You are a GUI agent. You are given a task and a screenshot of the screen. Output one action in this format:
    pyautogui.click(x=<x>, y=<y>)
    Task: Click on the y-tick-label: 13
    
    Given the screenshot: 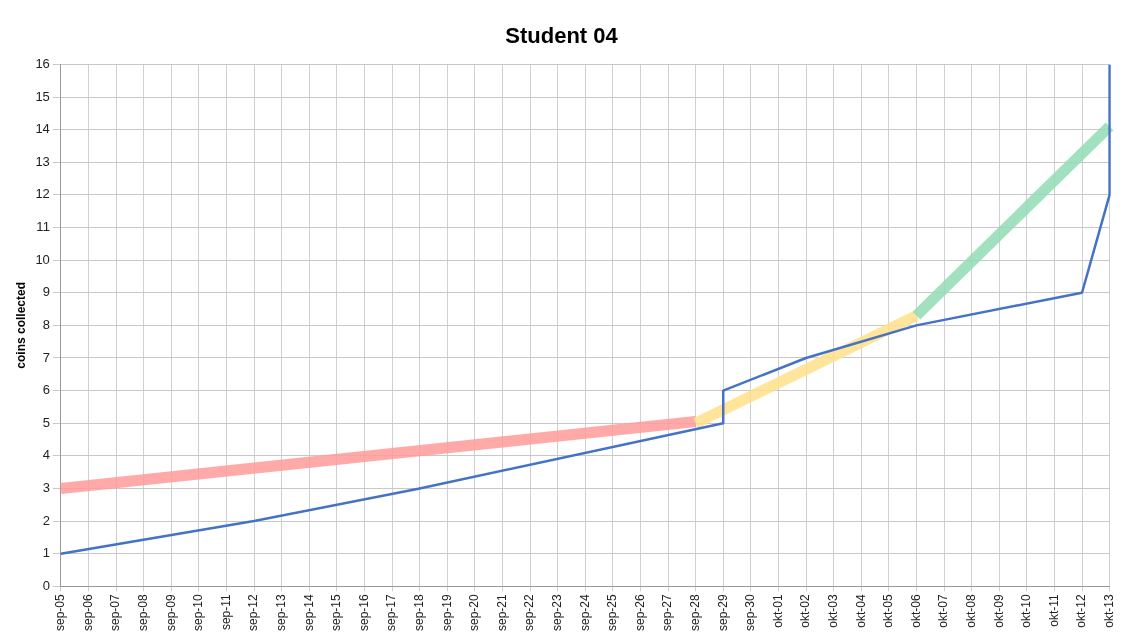 What is the action you would take?
    pyautogui.click(x=42, y=161)
    